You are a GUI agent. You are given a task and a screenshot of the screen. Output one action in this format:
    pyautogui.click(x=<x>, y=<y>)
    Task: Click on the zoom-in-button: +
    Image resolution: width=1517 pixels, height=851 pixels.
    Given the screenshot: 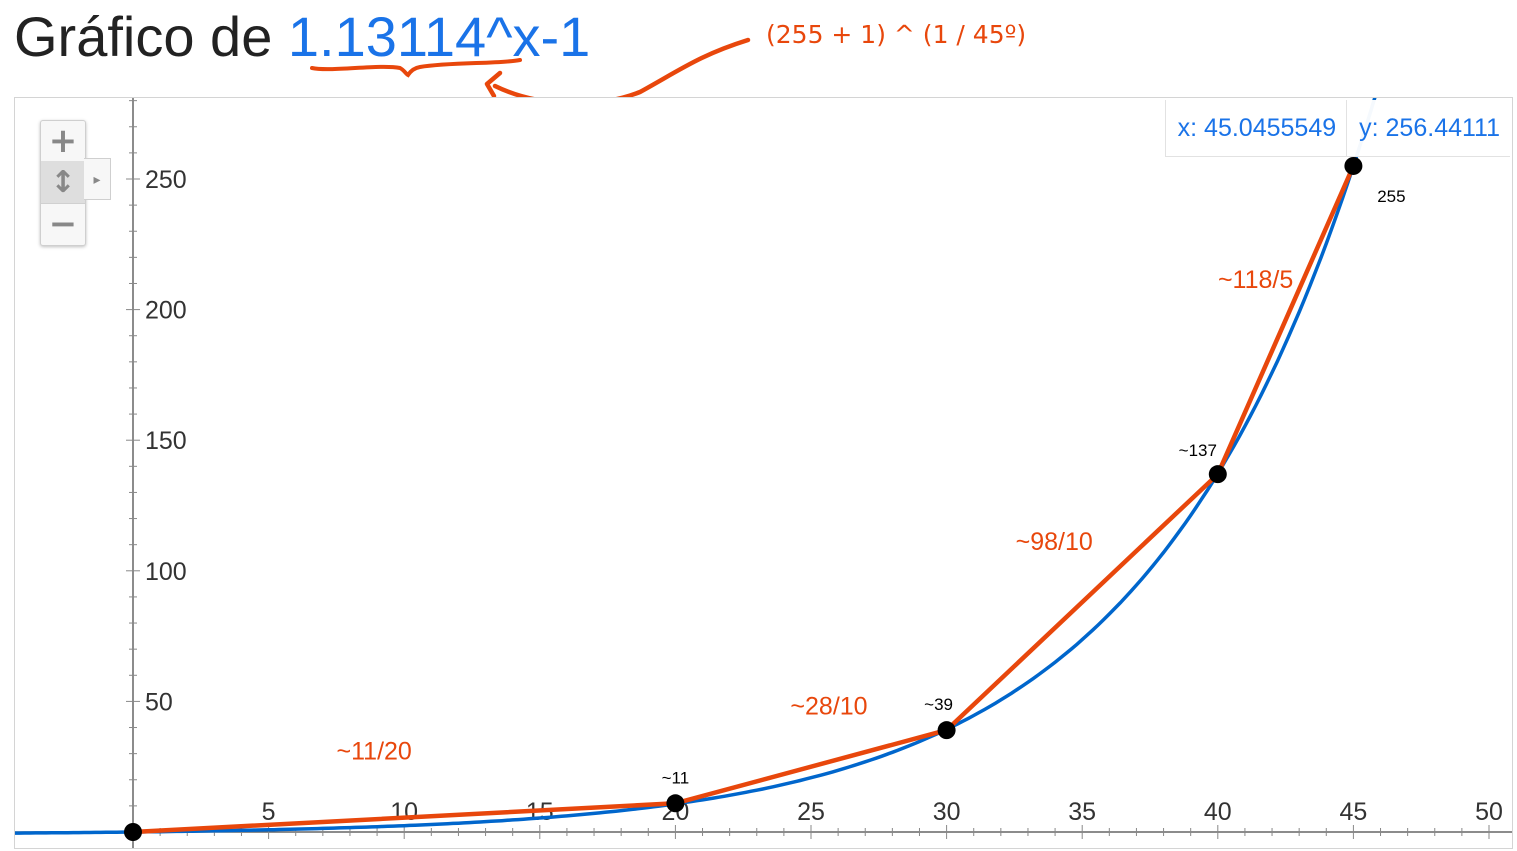 What is the action you would take?
    pyautogui.click(x=63, y=141)
    